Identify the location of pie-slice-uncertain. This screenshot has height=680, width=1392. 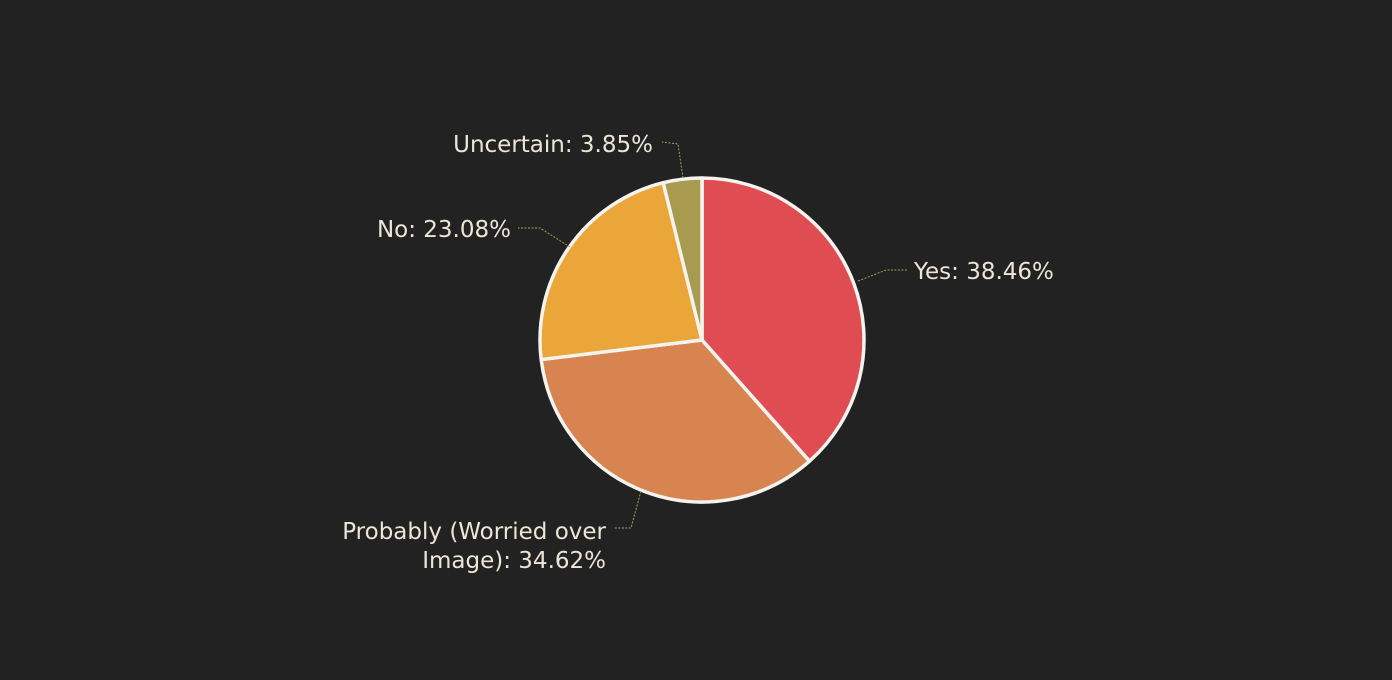
(682, 259).